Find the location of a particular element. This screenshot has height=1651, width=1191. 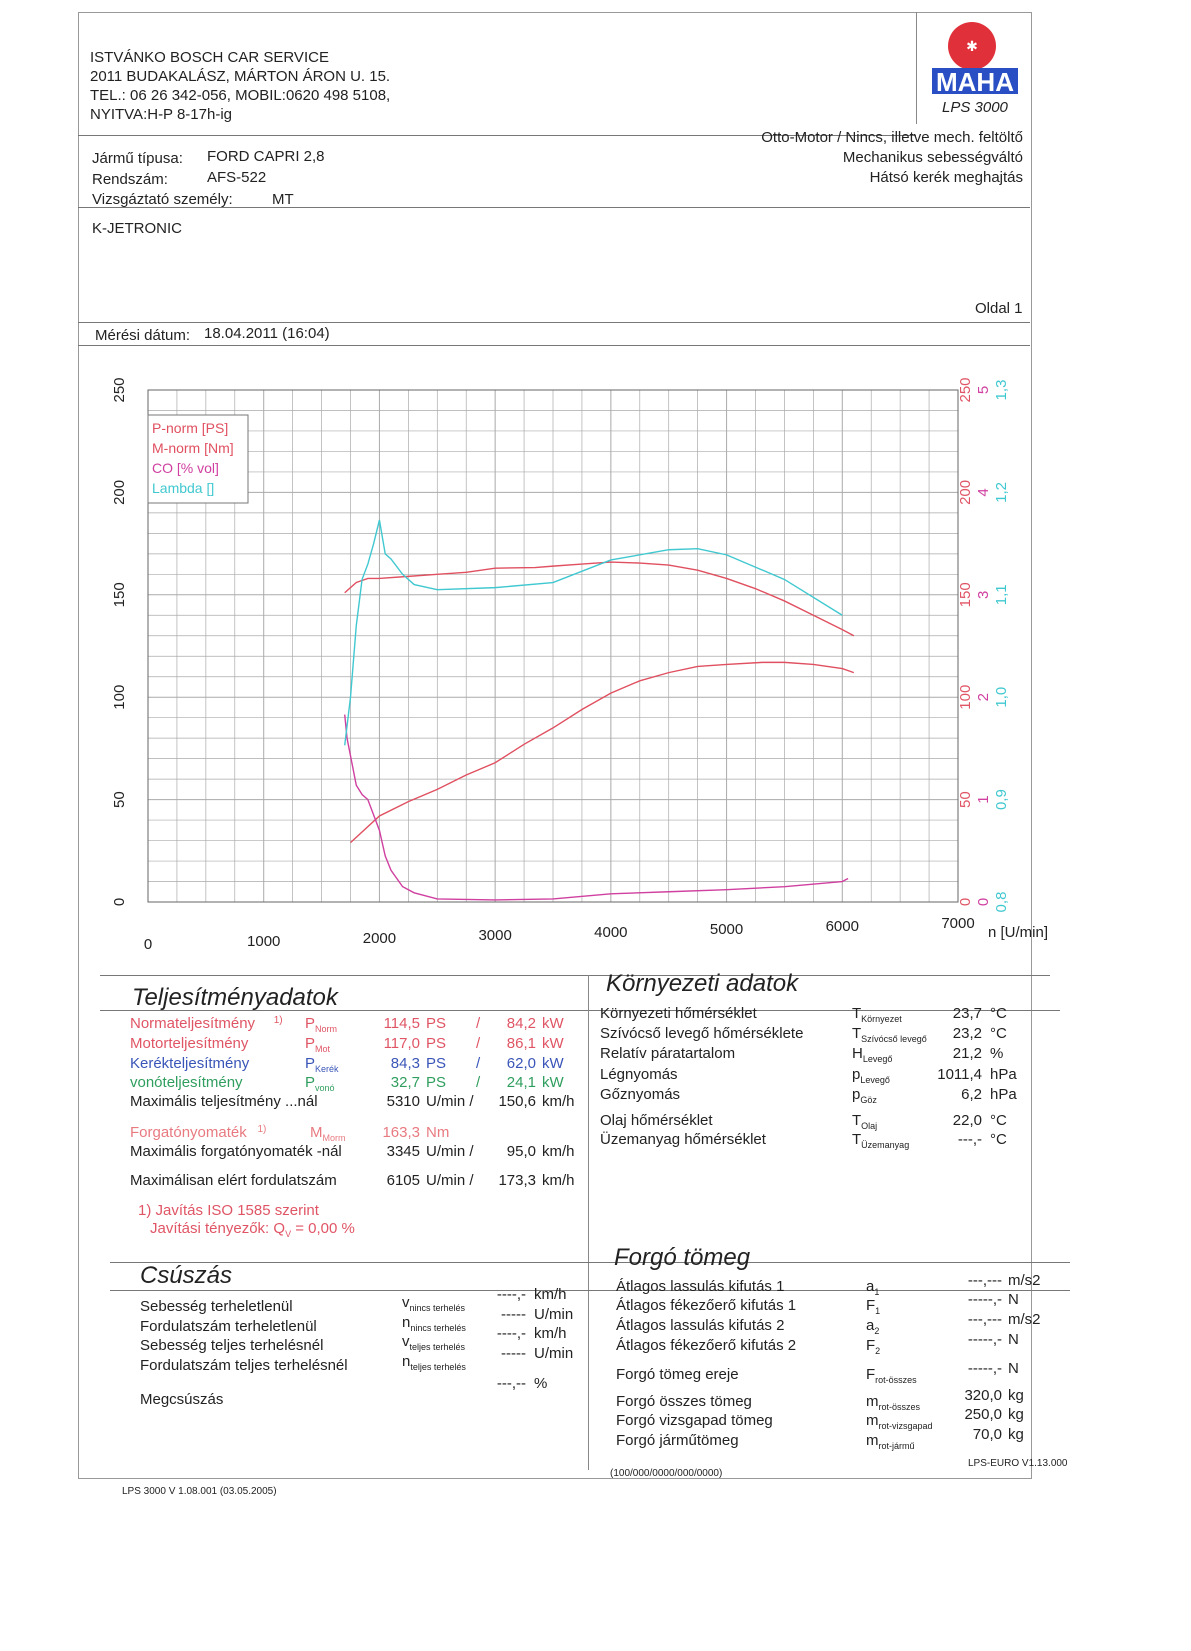

symbol-subscript: nincs terhelés is located at coordinates (438, 1328).